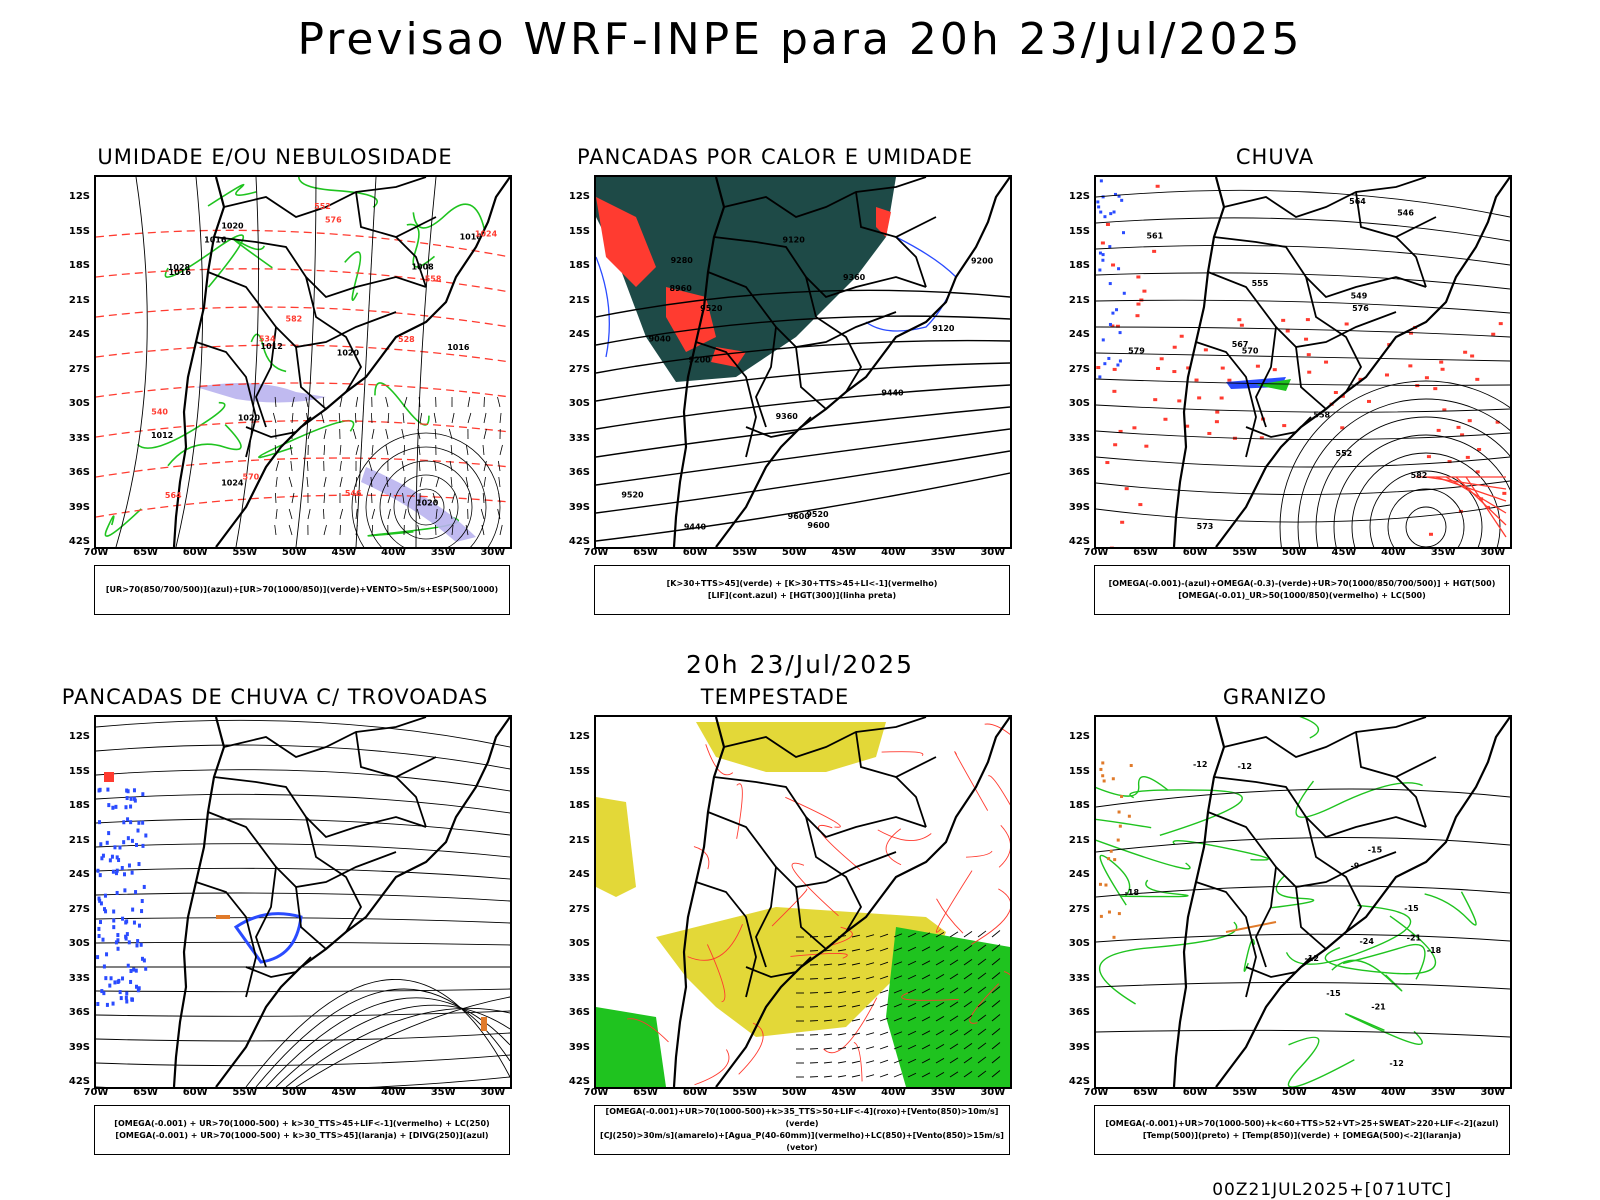 This screenshot has height=1200, width=1600. Describe the element at coordinates (353, 493) in the screenshot. I see `contour-label: 546` at that location.